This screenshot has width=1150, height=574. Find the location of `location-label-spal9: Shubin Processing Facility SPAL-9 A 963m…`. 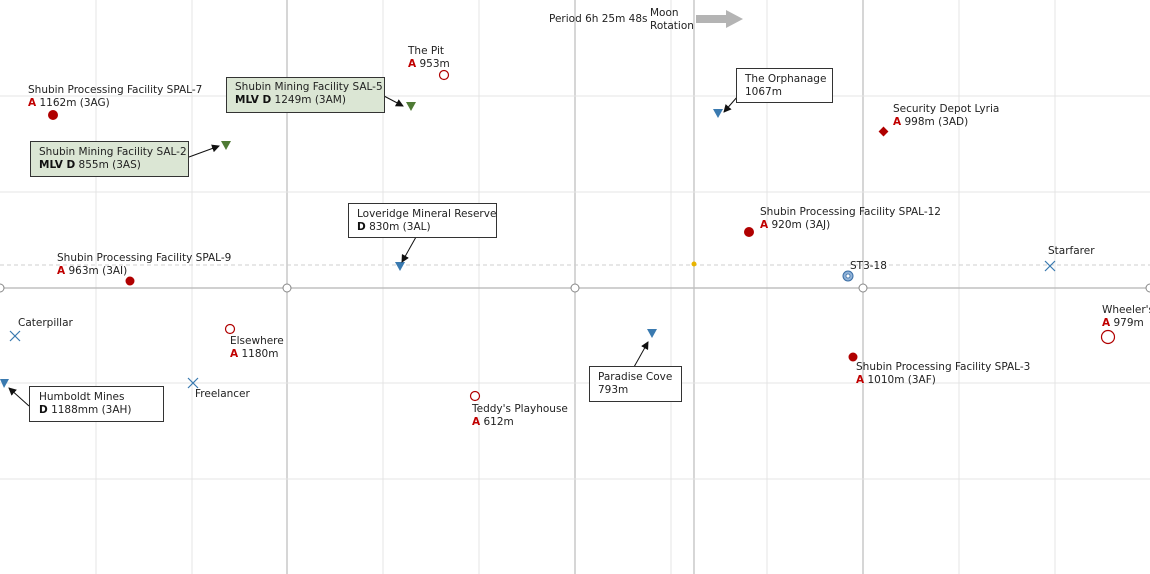

location-label-spal9: Shubin Processing Facility SPAL-9 A 963m… is located at coordinates (144, 264).